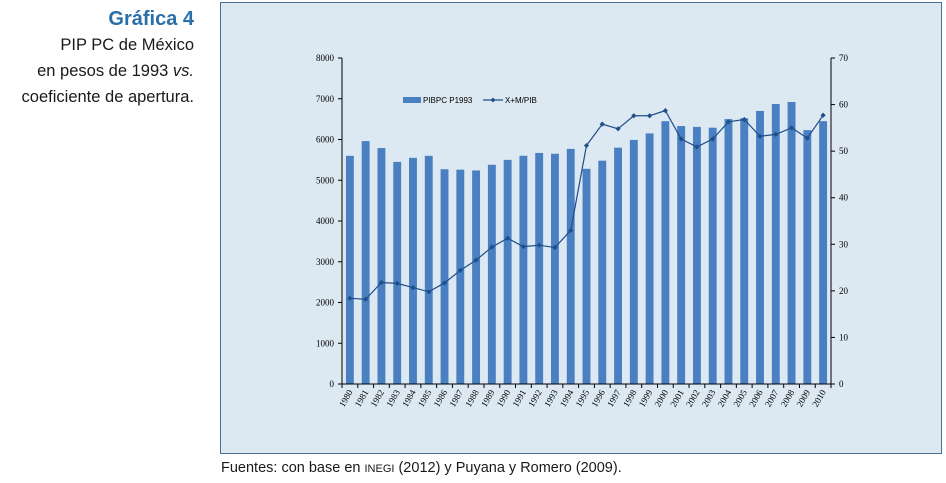 The height and width of the screenshot is (483, 946). What do you see at coordinates (740, 398) in the screenshot?
I see `x-tick-label: 2005` at bounding box center [740, 398].